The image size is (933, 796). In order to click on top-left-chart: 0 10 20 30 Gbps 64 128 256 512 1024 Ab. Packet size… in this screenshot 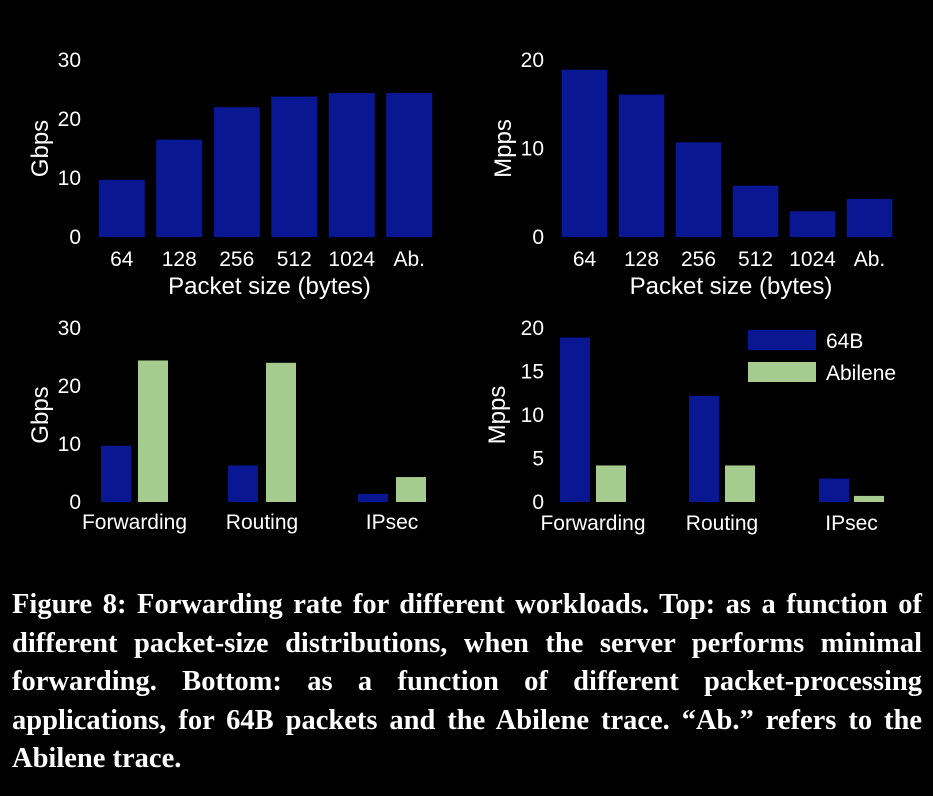, I will do `click(230, 174)`.